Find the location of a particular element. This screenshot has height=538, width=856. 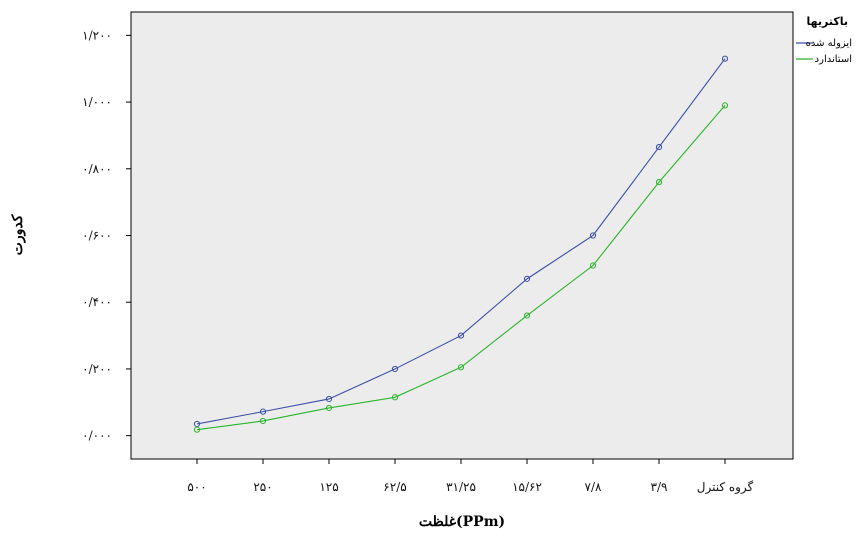

x-axis-ticks: ۵۰۰ ۲۵۰ ۱۲۵ ۶۲/۵ ۳۱/۲۵ ۱۵/۶۲ ۷/۸ ۳/۹ گروه کنترل is located at coordinates (470, 476).